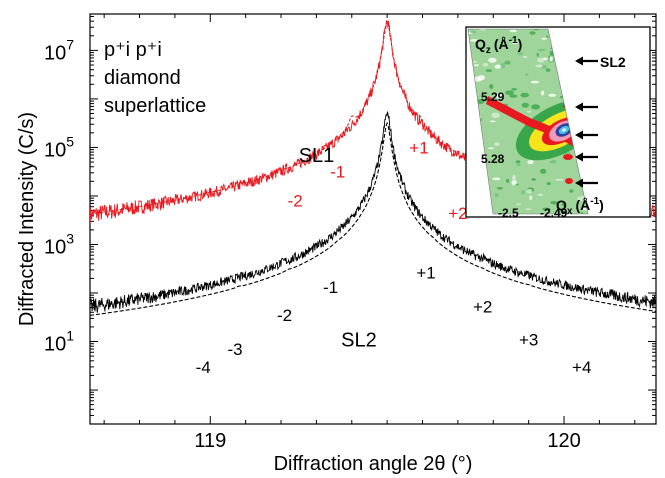 The width and height of the screenshot is (665, 478). I want to click on series-labels: SL1 SL2, so click(338, 248).